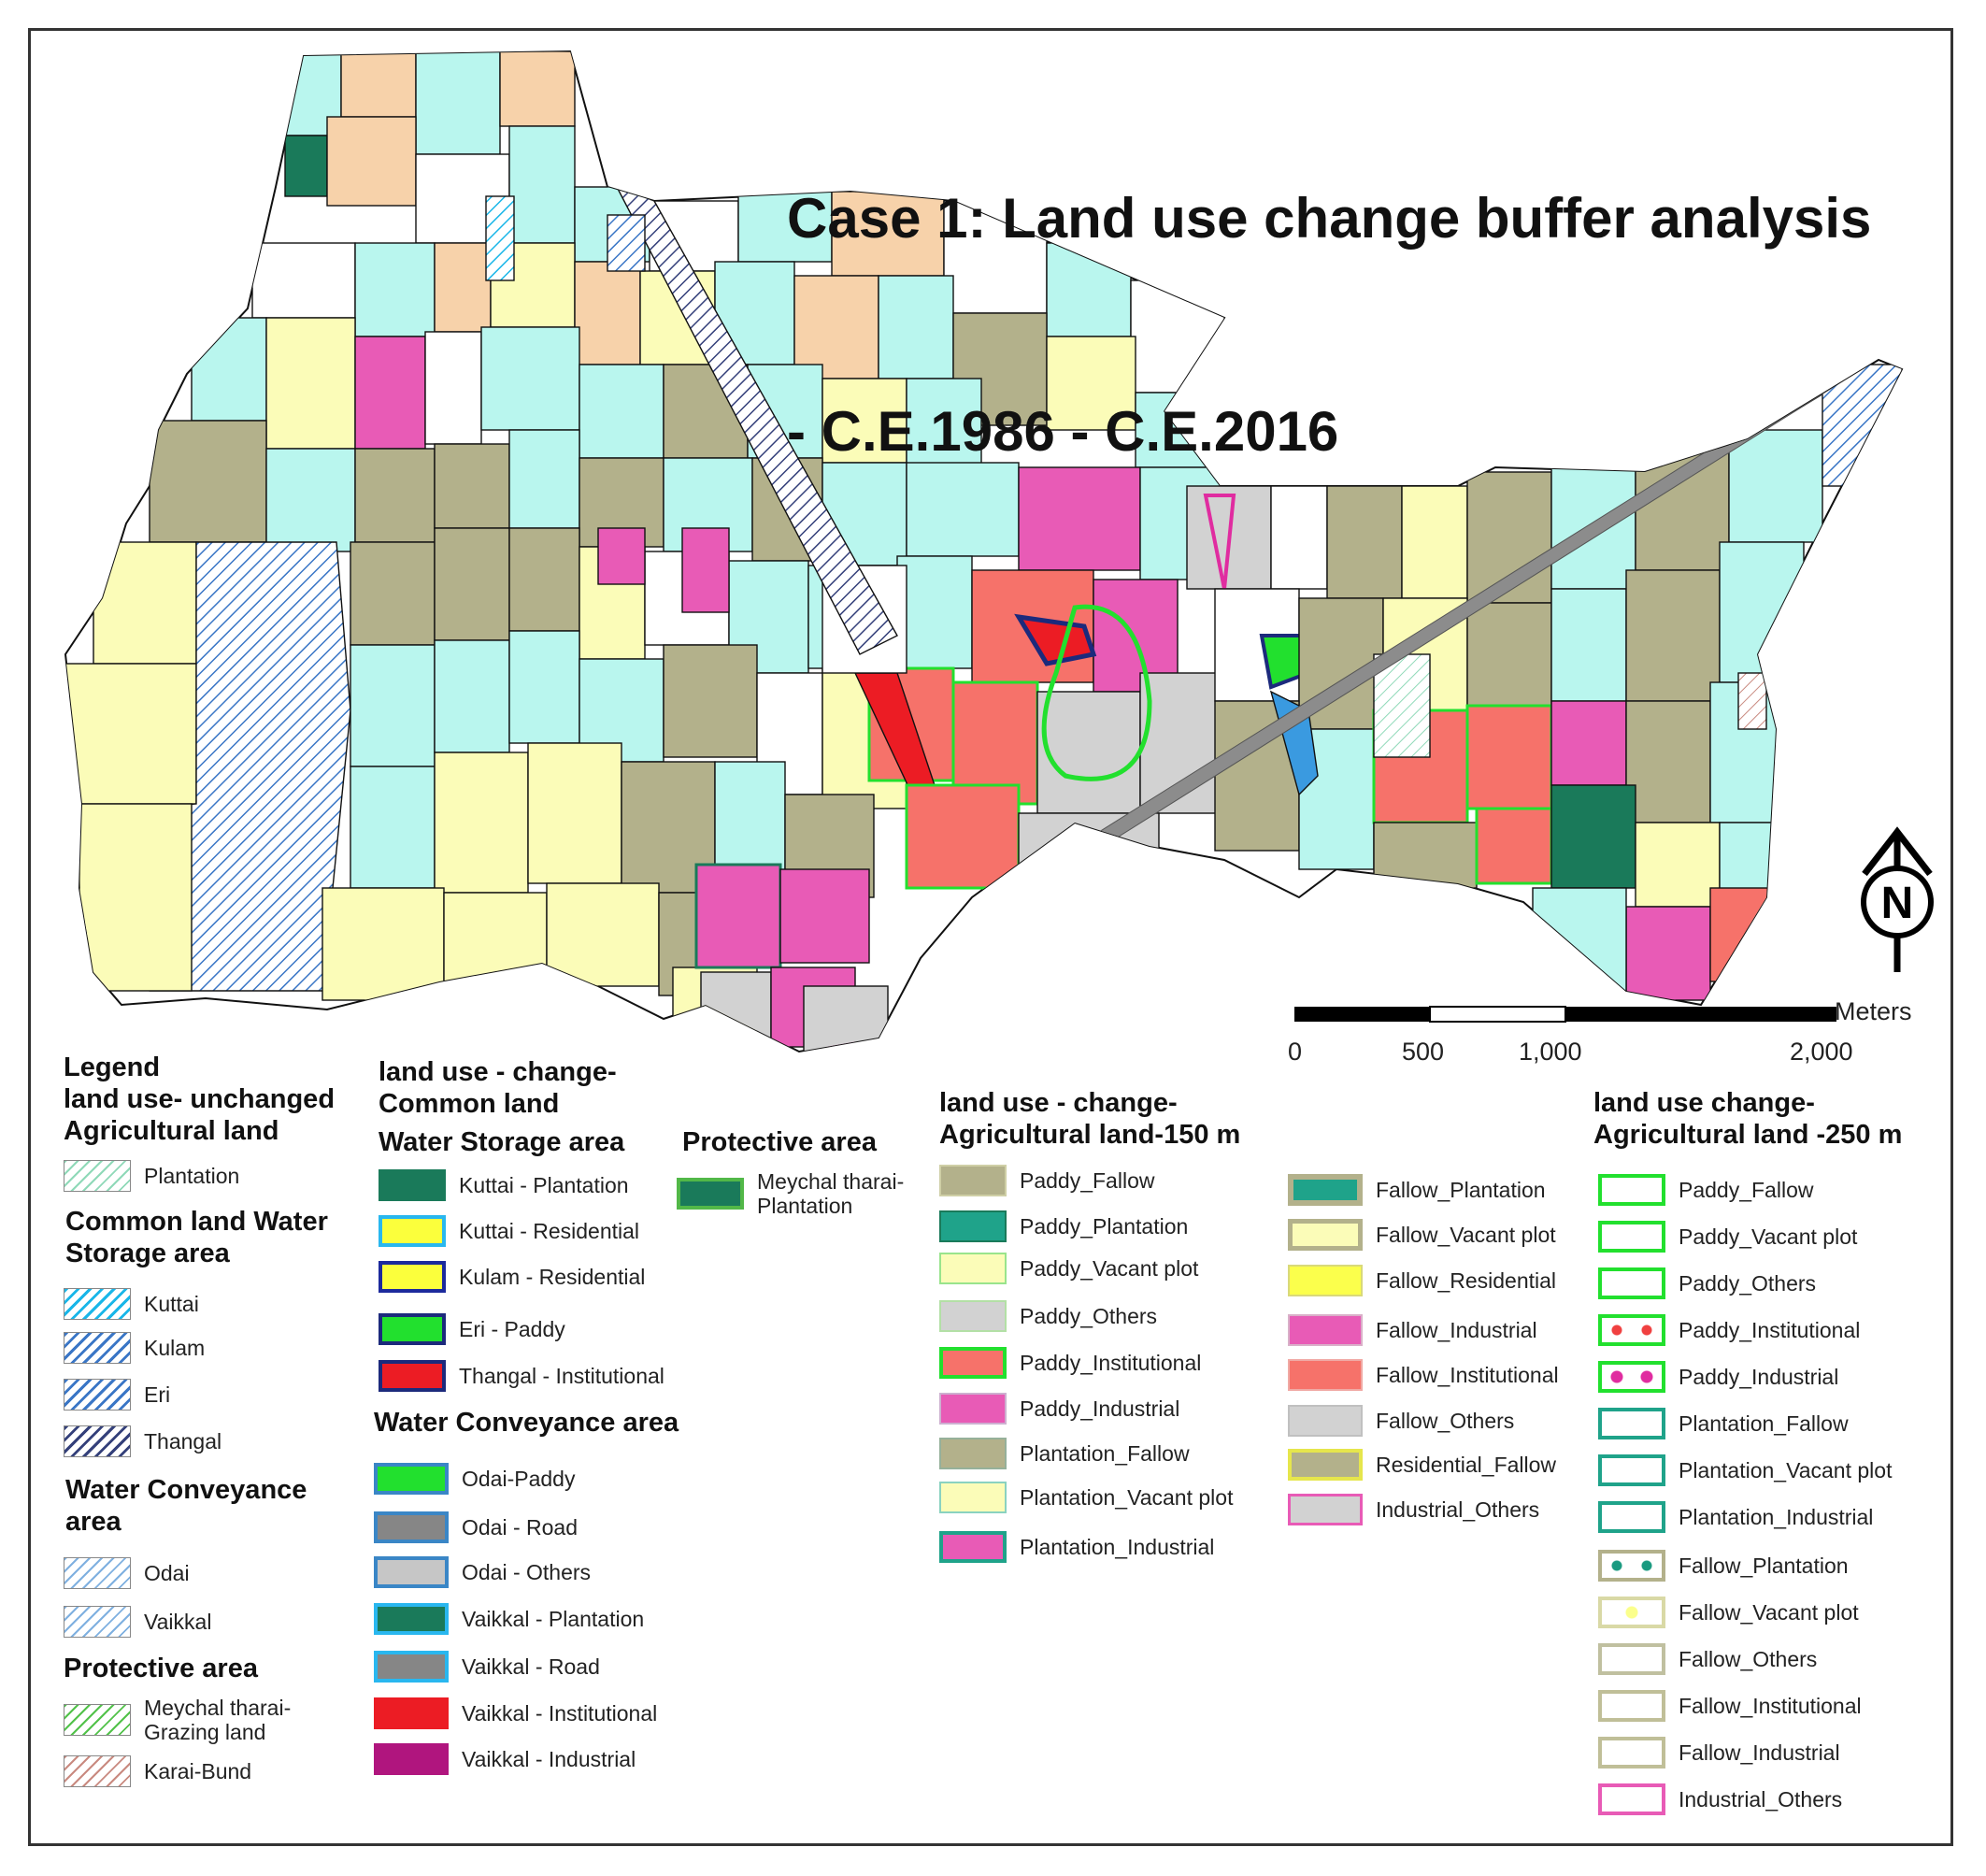 This screenshot has width=1986, height=1876. What do you see at coordinates (796, 1194) in the screenshot?
I see `legend-item: Meychal tharai- Plantation` at bounding box center [796, 1194].